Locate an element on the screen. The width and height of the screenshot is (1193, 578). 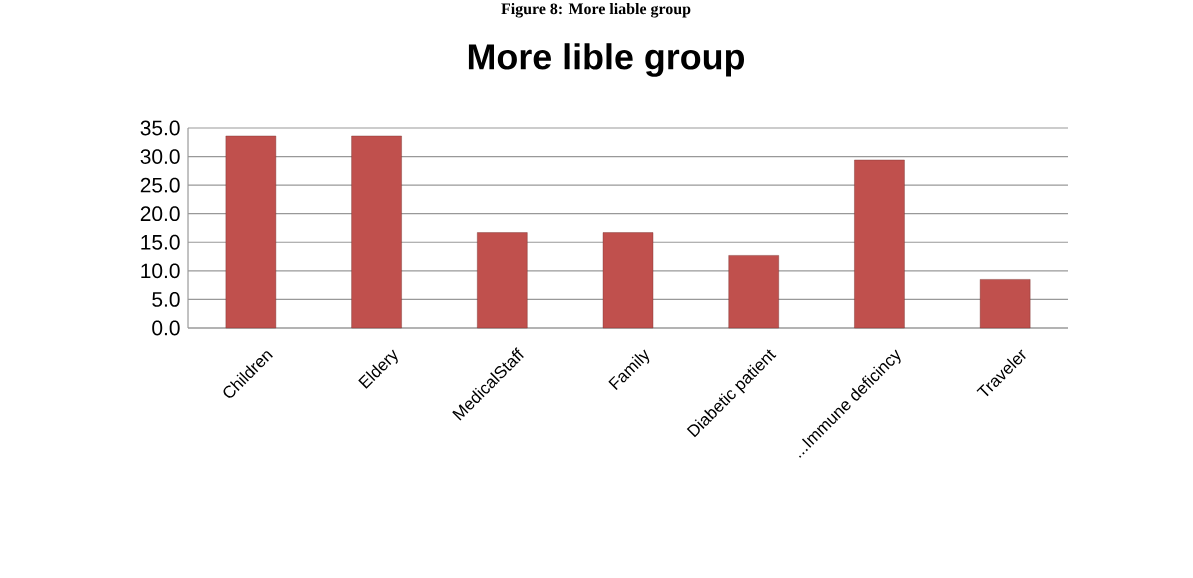
y-tick-label: 15.0 is located at coordinates (160, 242).